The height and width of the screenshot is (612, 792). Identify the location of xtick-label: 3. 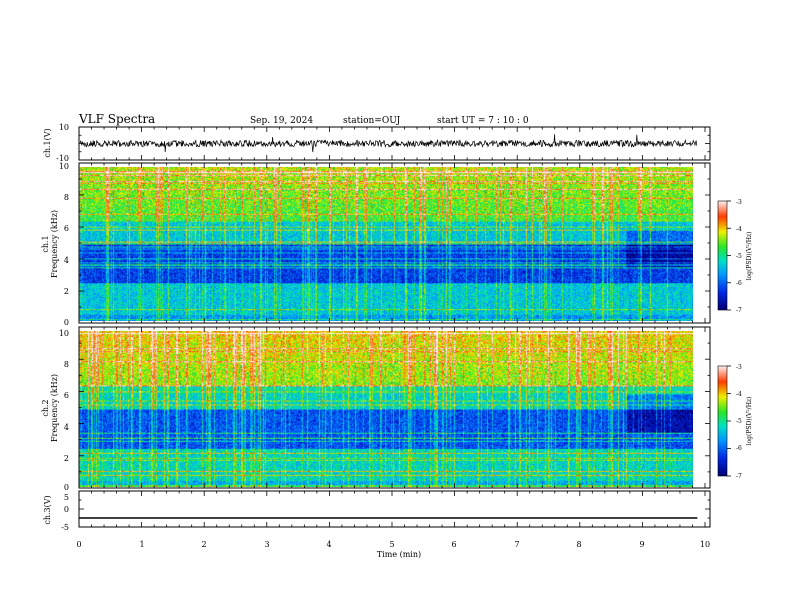
(266, 544).